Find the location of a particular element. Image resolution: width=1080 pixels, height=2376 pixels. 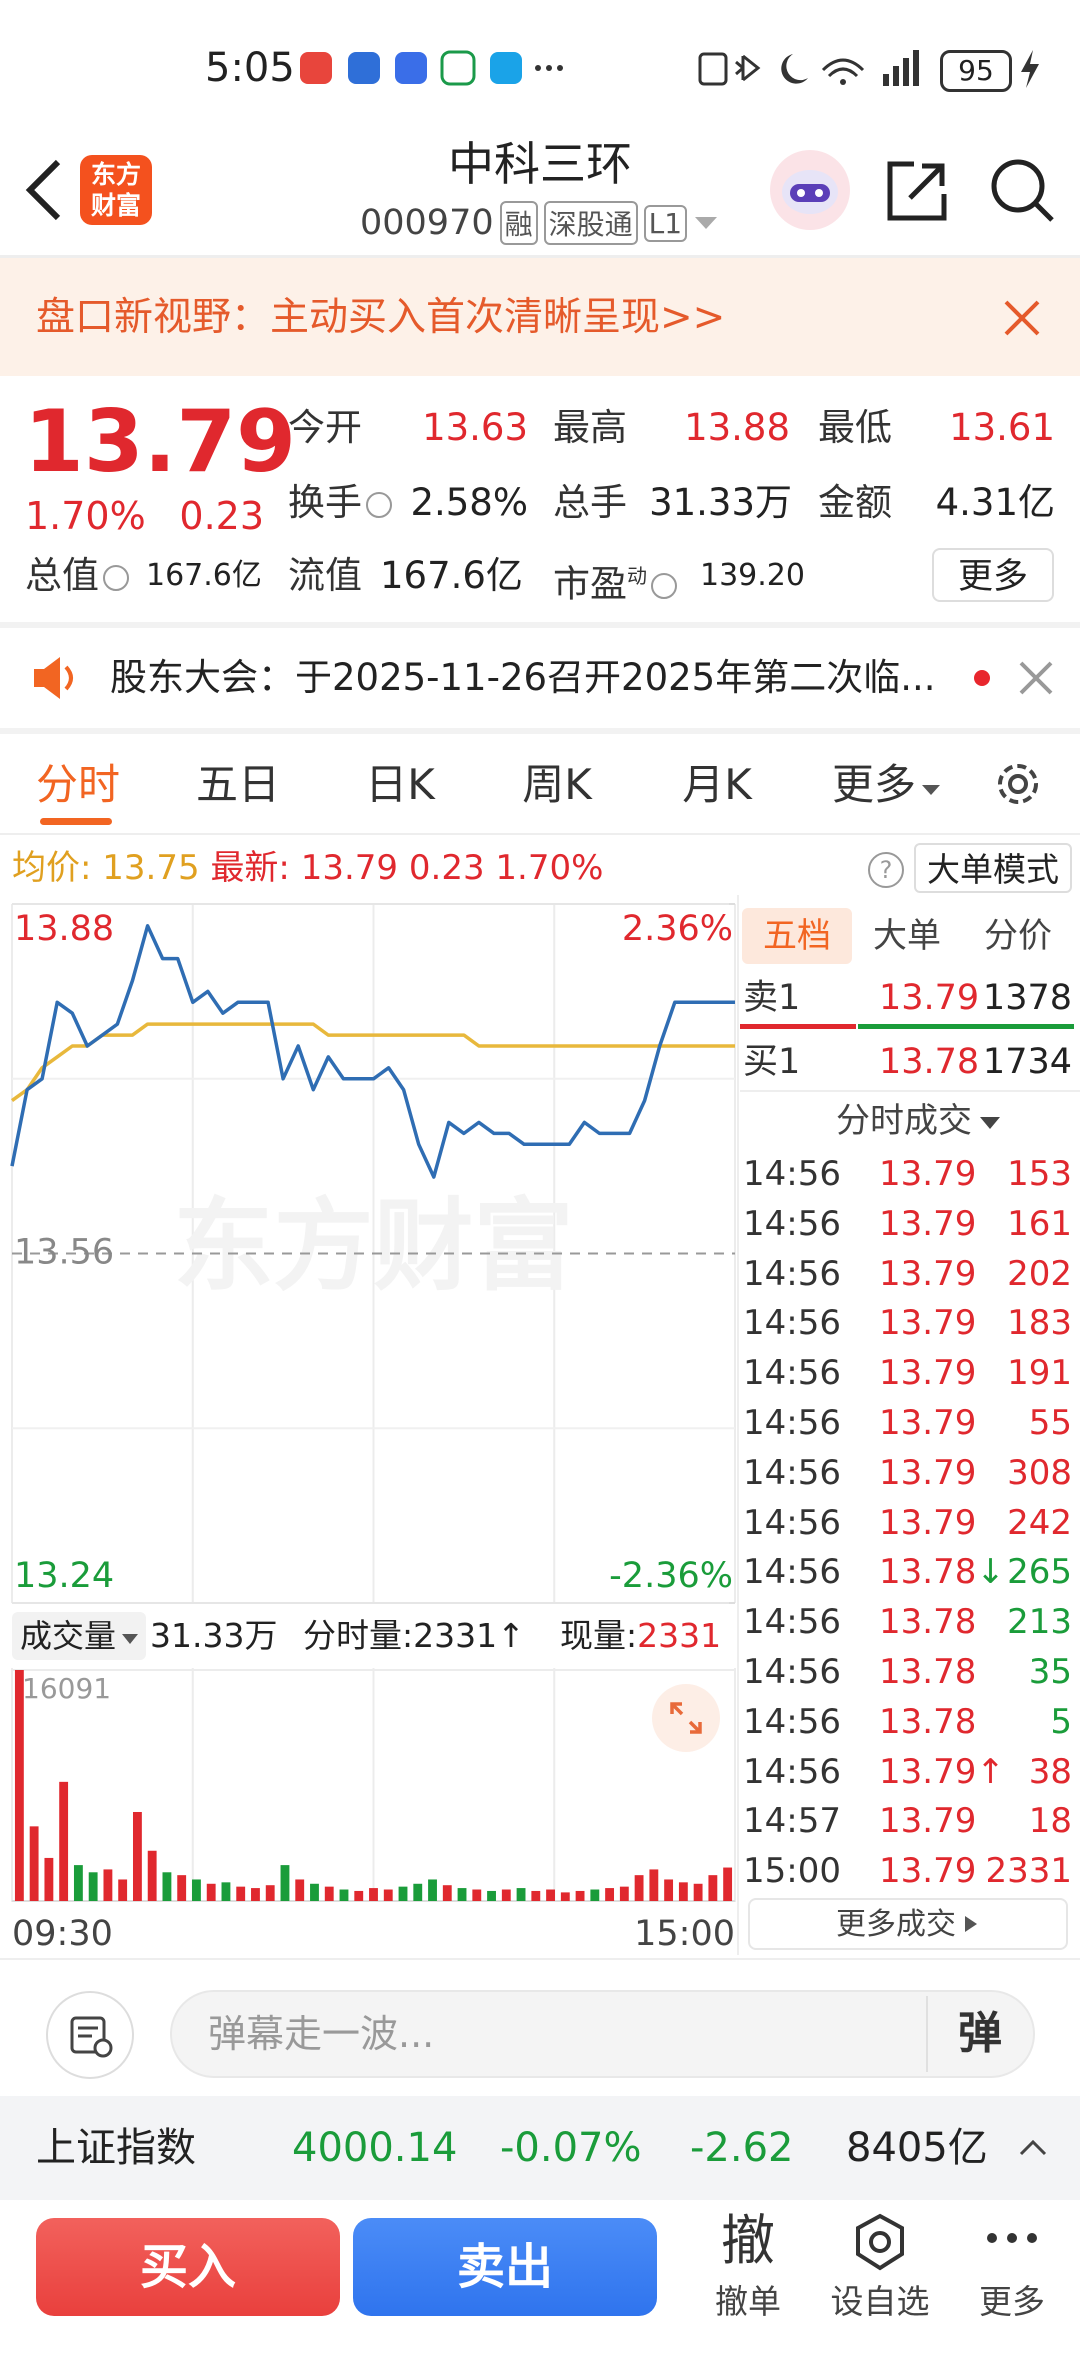

tab: 周K is located at coordinates (557, 784).